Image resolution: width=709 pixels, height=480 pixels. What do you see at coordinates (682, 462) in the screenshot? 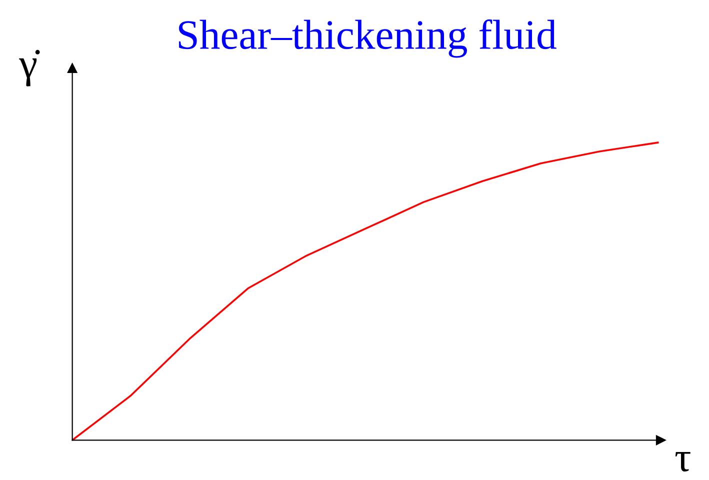
I see `x-axis-title: τ` at bounding box center [682, 462].